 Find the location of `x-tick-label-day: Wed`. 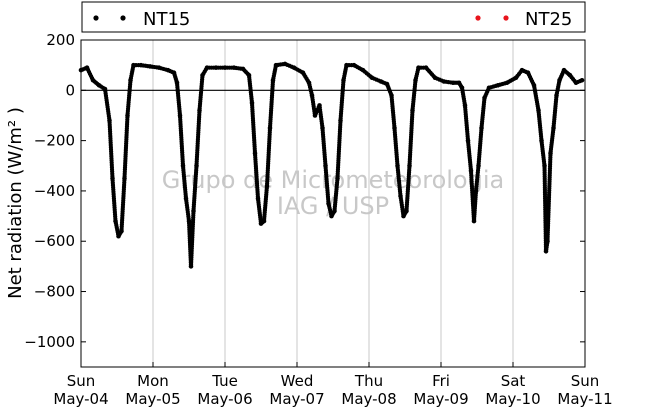

x-tick-label-day: Wed is located at coordinates (297, 381).